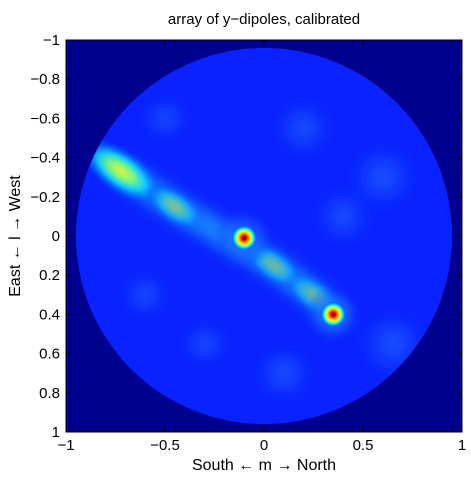  Describe the element at coordinates (264, 445) in the screenshot. I see `x-tick-label: 0` at that location.